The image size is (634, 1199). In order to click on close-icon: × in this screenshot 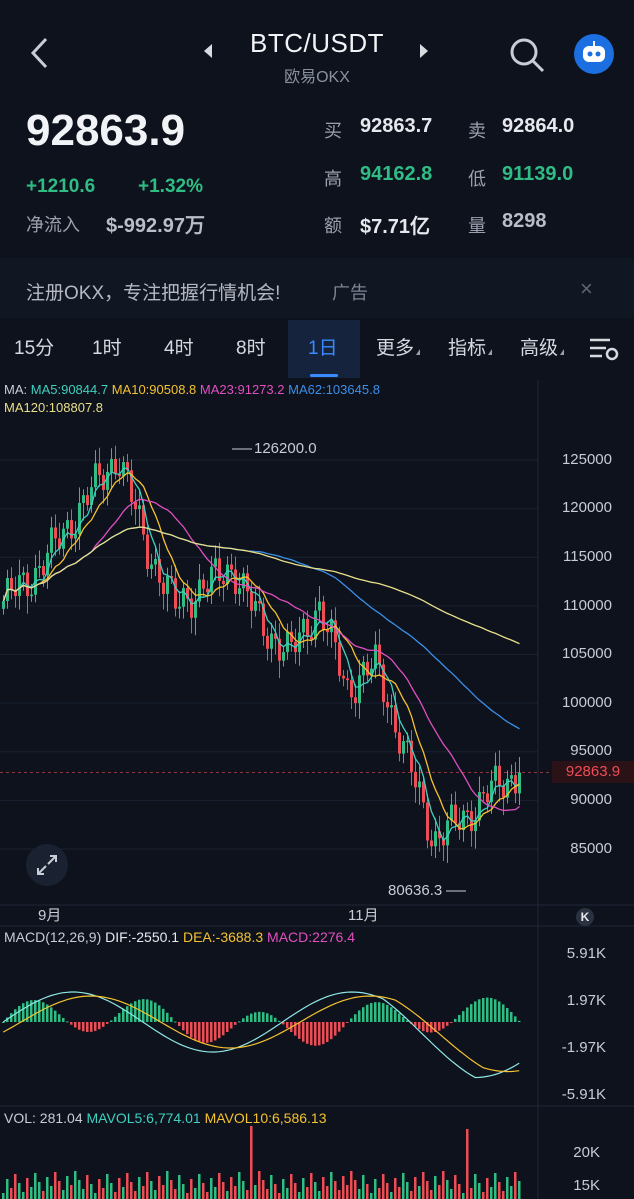, I will do `click(586, 288)`.